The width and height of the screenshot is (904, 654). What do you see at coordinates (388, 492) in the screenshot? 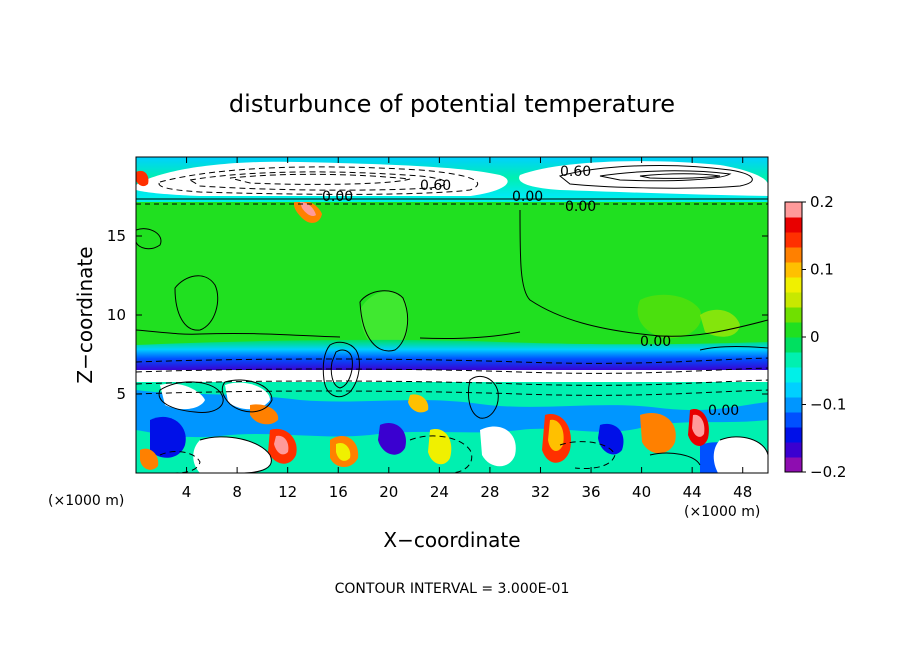
I see `x-tick-label: 20` at bounding box center [388, 492].